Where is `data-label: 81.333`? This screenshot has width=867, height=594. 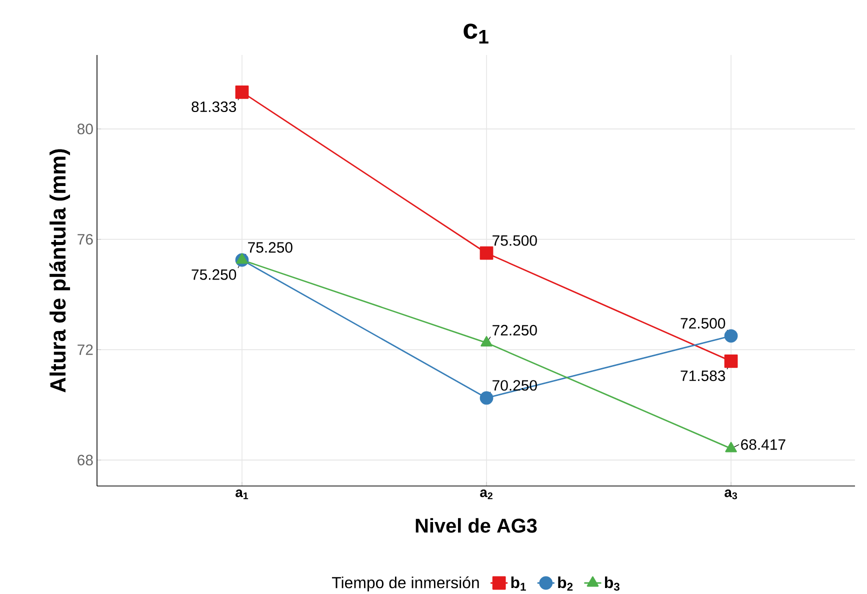
data-label: 81.333 is located at coordinates (214, 107).